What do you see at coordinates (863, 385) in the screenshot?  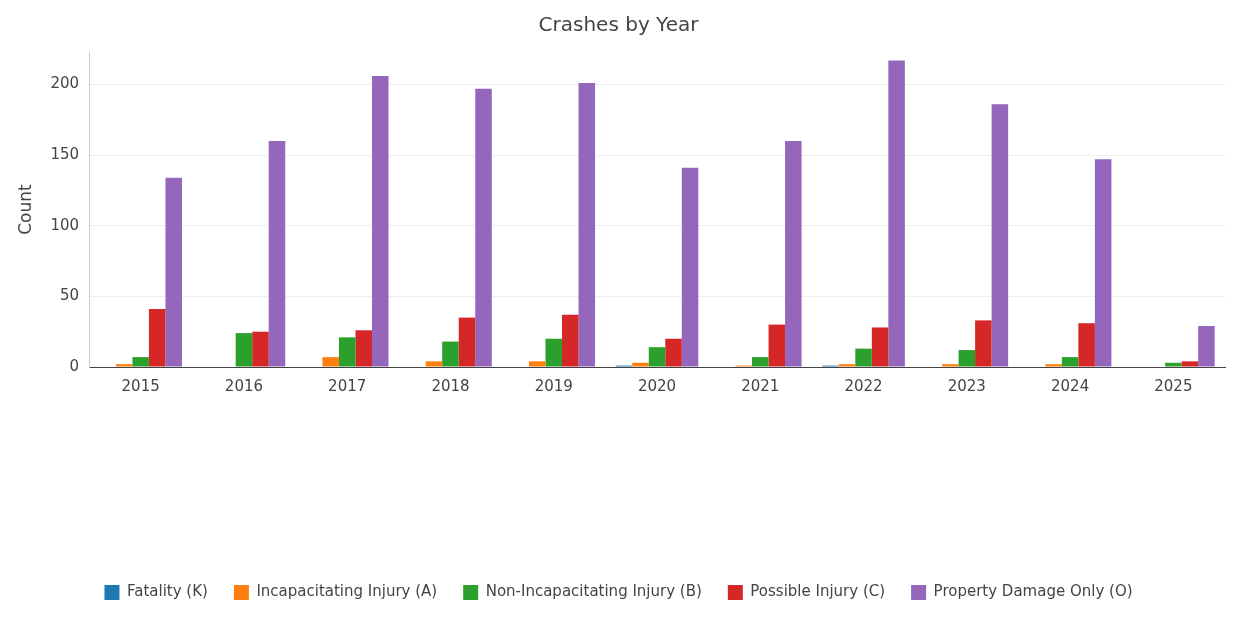 I see `x-tick-label: 2022` at bounding box center [863, 385].